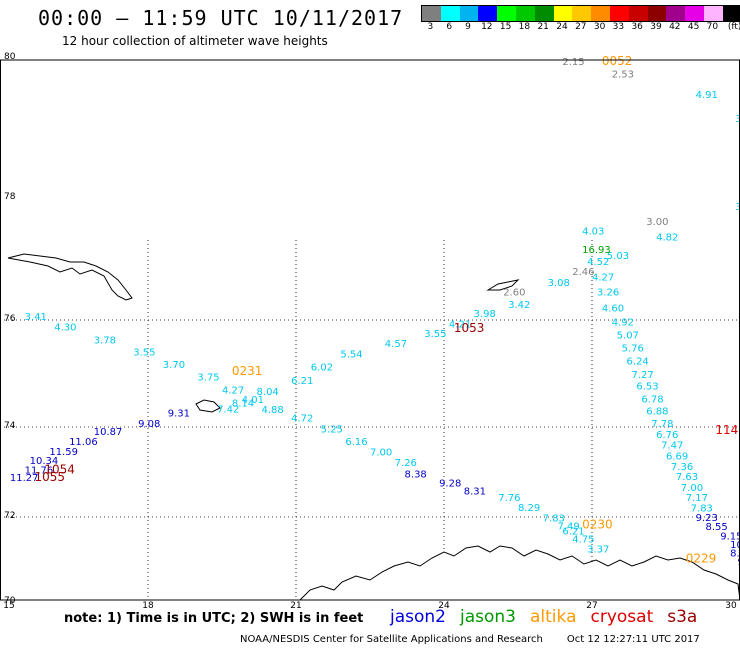 This screenshot has height=650, width=740. Describe the element at coordinates (268, 392) in the screenshot. I see `swh-value: 8.04` at that location.